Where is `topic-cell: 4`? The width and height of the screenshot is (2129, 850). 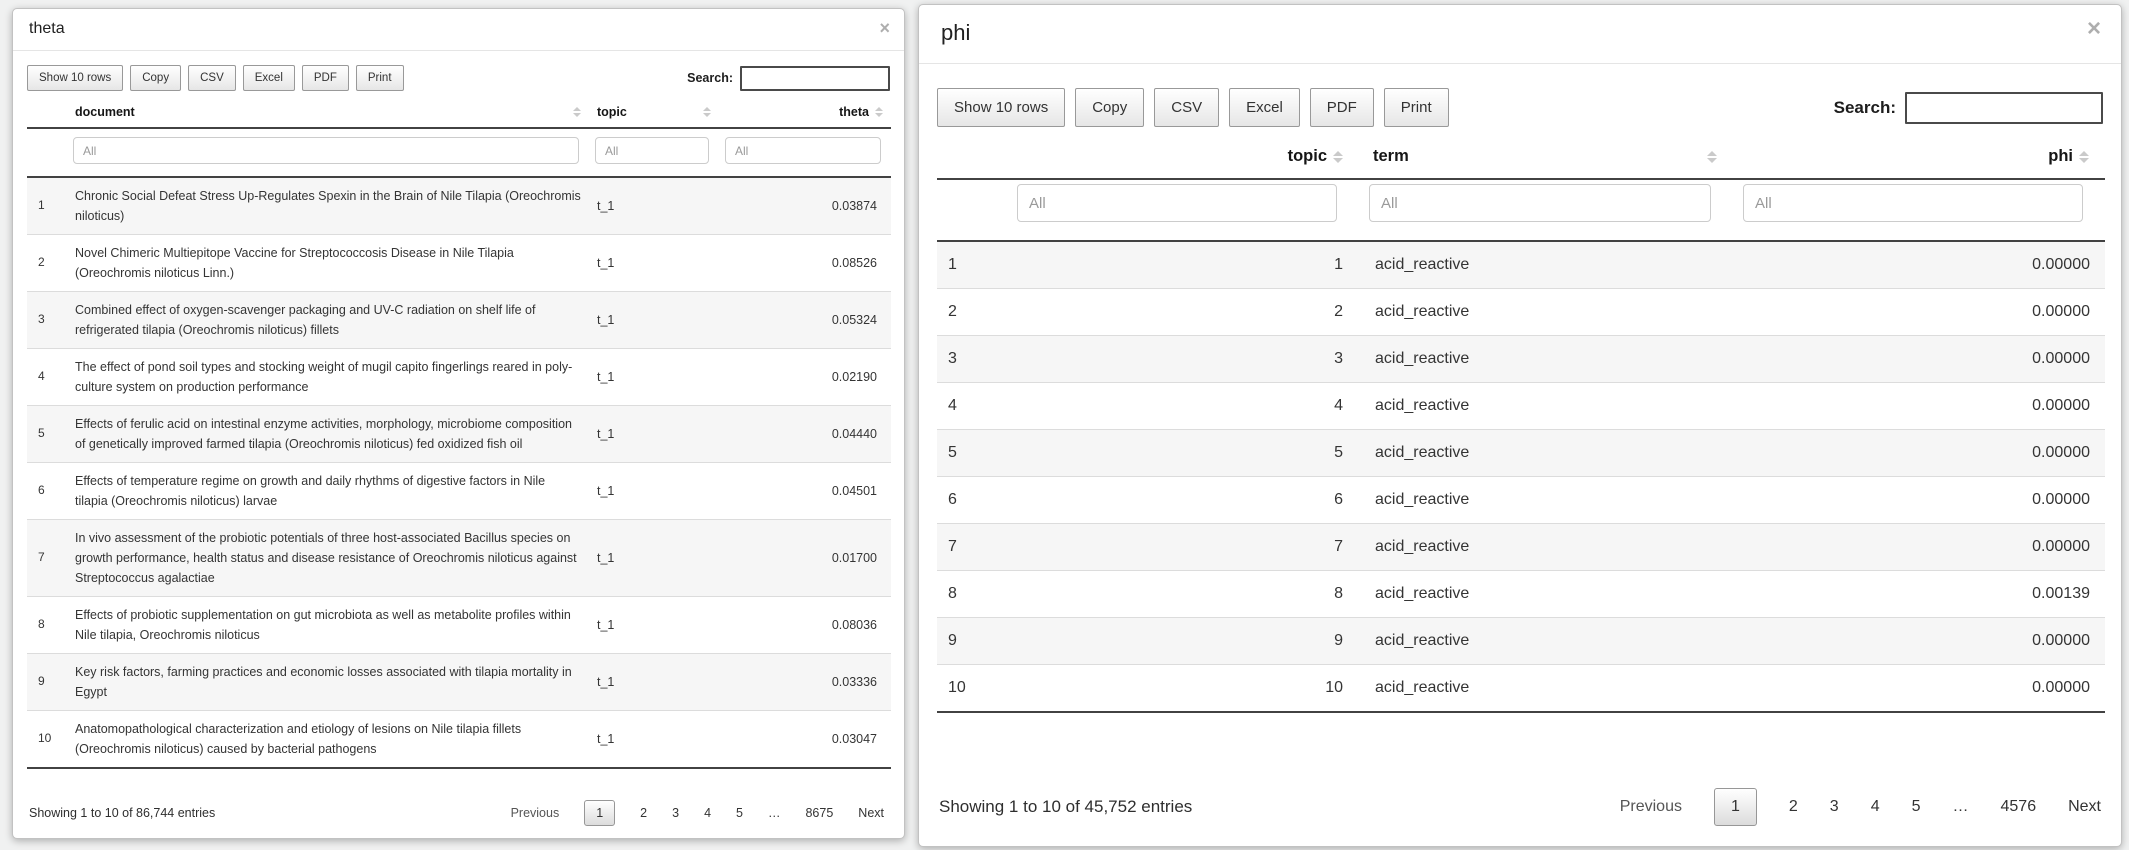
topic-cell: 4 is located at coordinates (1183, 406).